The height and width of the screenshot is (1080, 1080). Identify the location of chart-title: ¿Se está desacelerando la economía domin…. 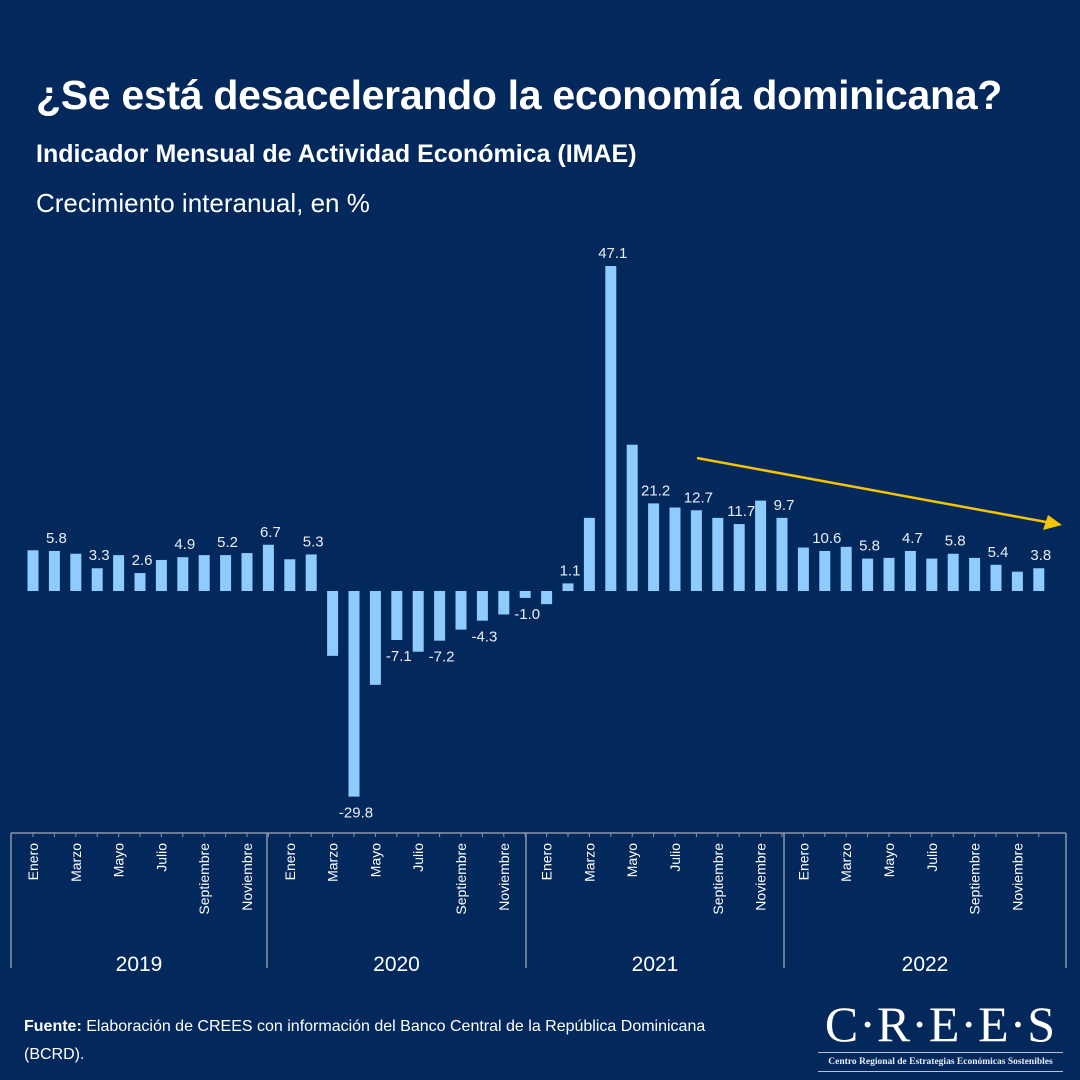
(519, 95).